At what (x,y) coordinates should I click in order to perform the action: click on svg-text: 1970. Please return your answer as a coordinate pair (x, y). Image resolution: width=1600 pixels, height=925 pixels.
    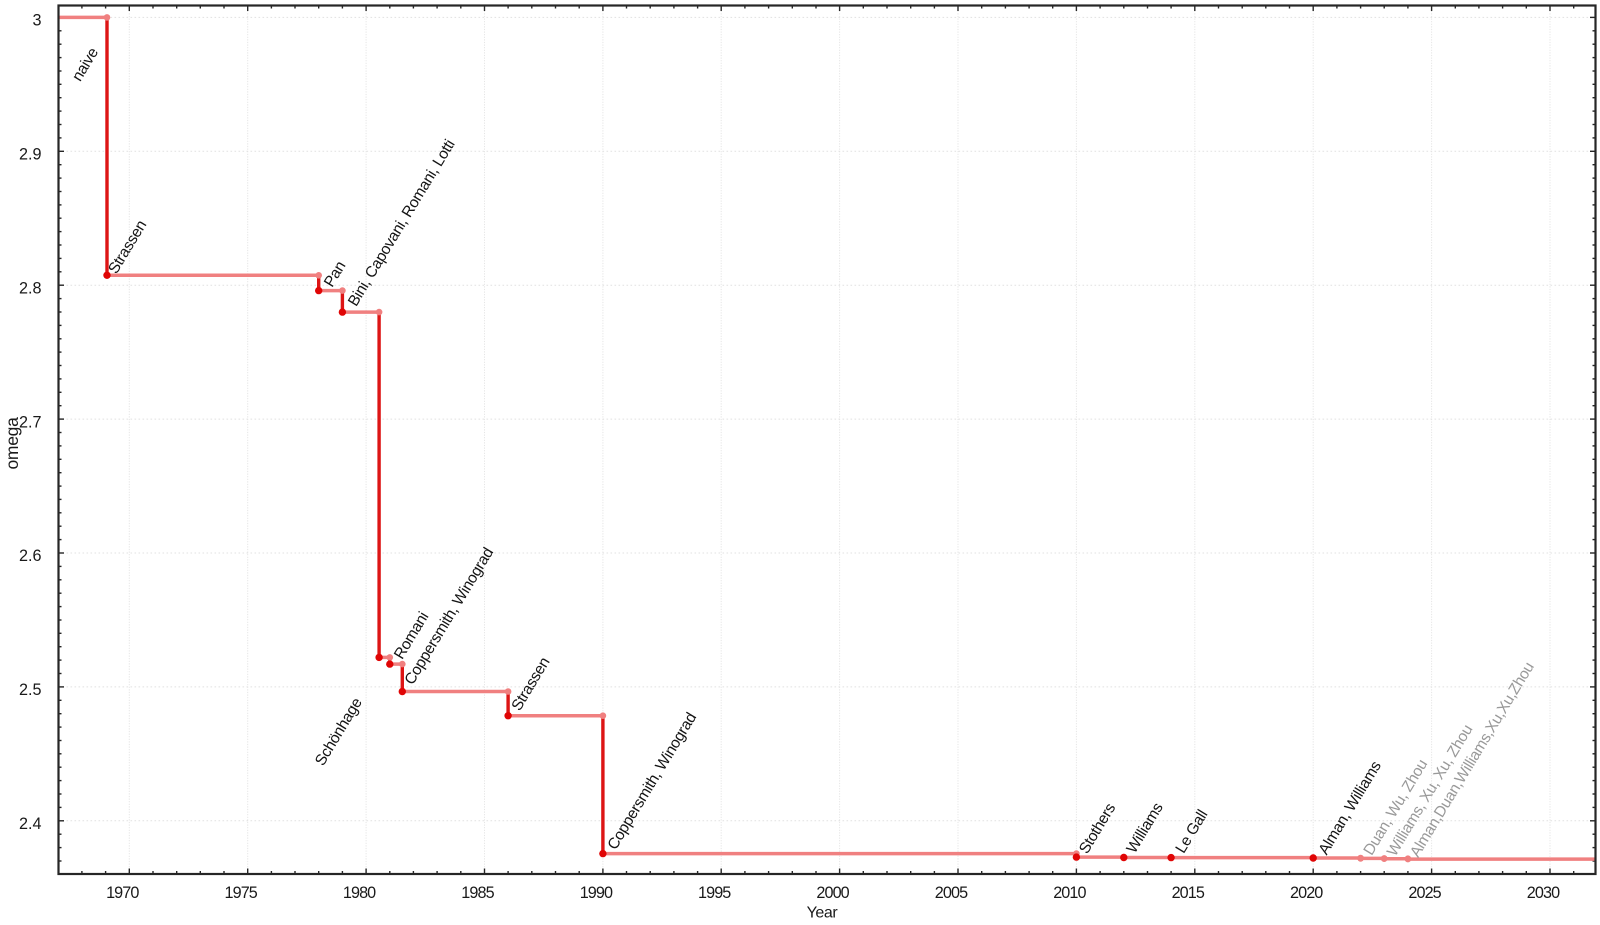
    Looking at the image, I should click on (122, 893).